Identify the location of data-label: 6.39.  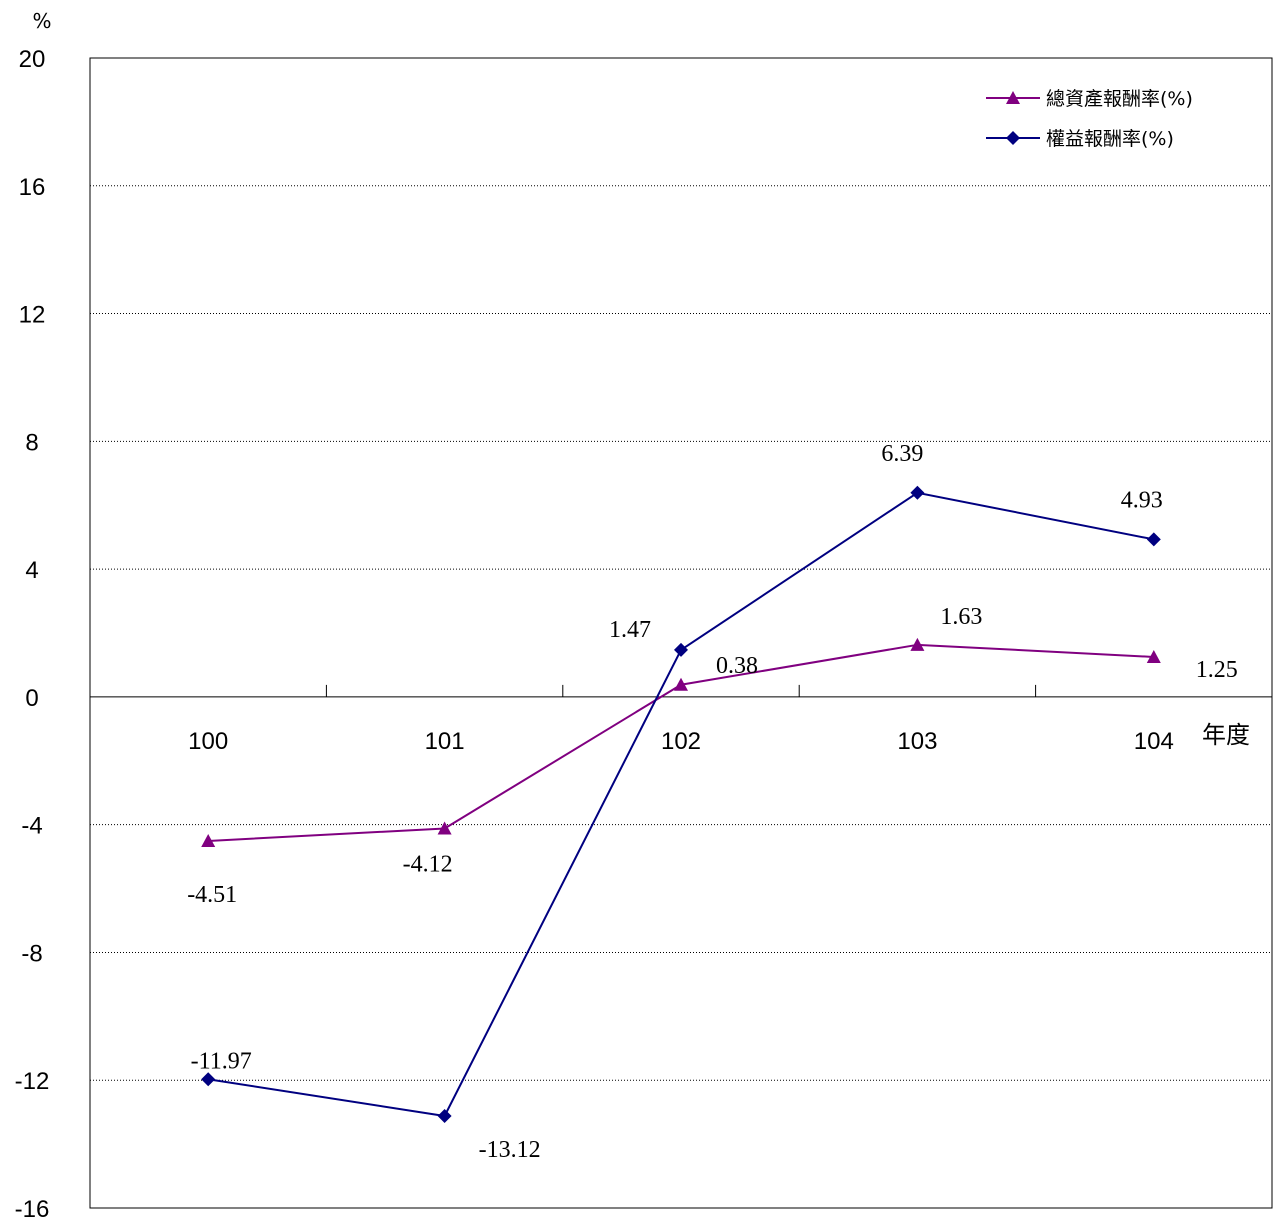
(902, 454).